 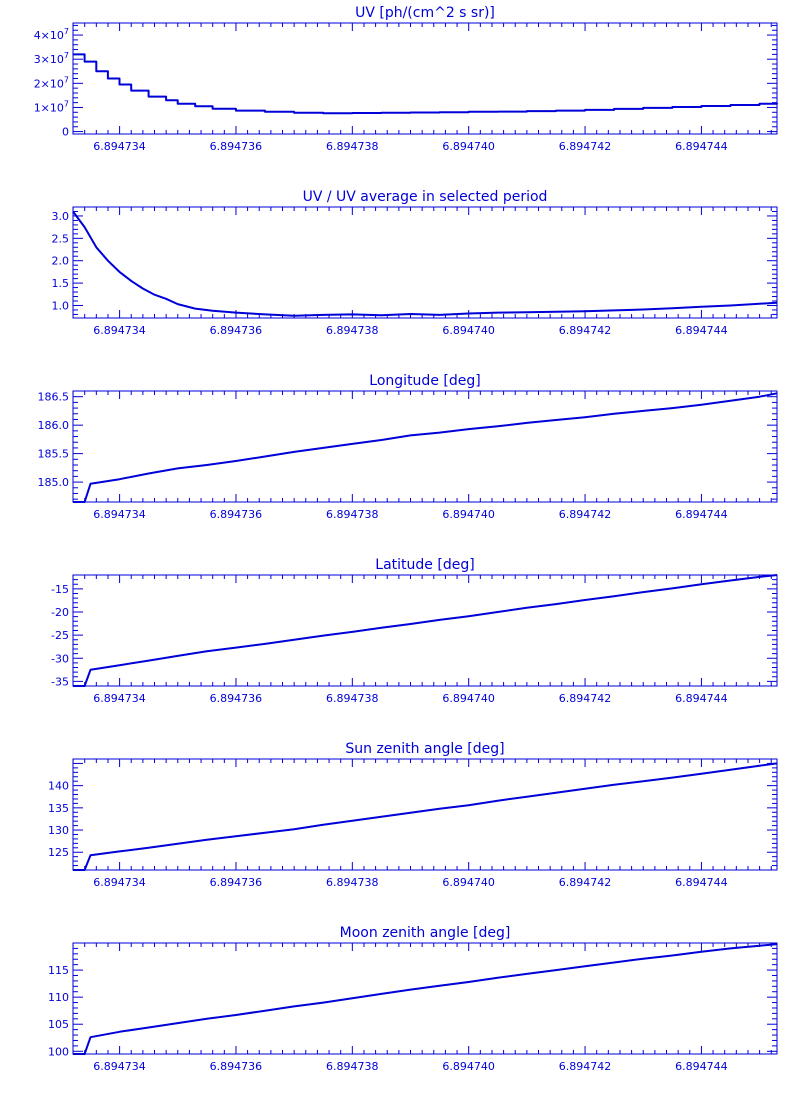 What do you see at coordinates (58, 786) in the screenshot?
I see `y-tick-label: 140` at bounding box center [58, 786].